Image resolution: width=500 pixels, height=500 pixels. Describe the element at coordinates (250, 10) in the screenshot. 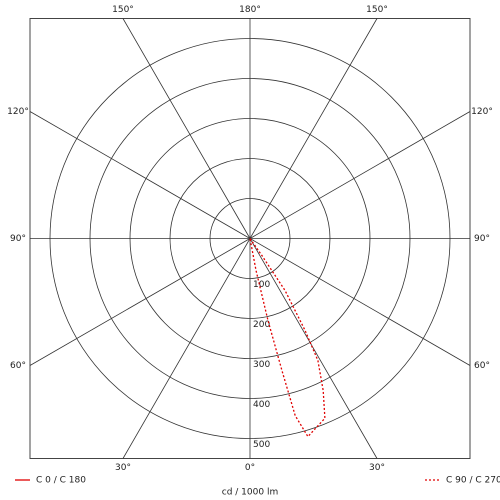

I see `angle-tick-label: 180°` at that location.